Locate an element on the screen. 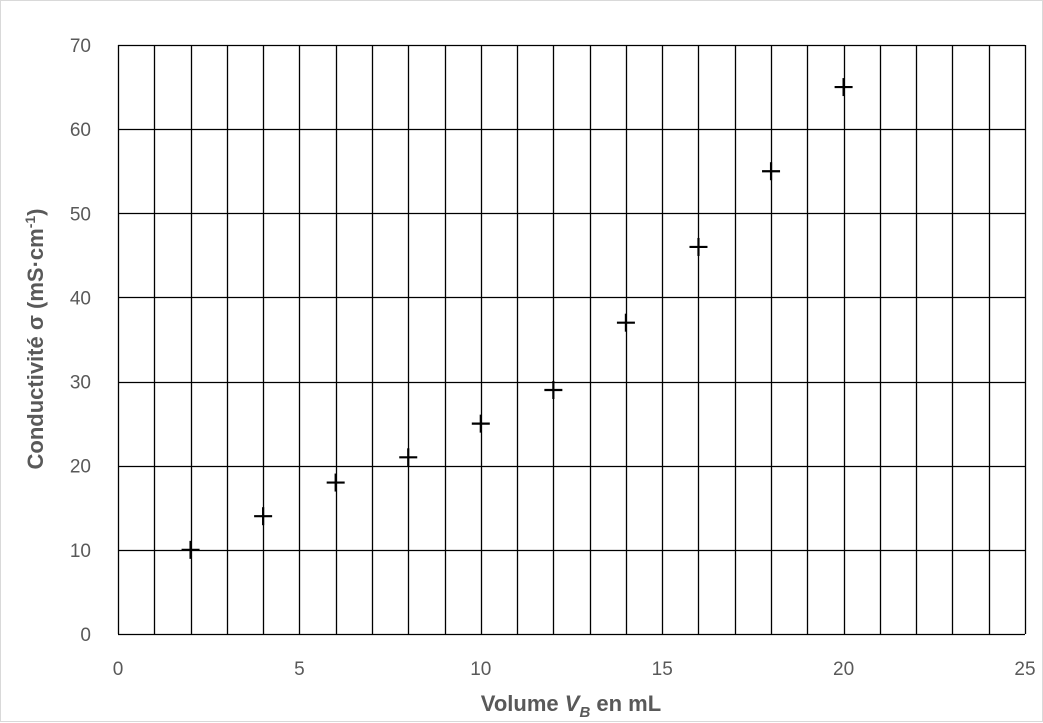 The image size is (1043, 723). x-tick-label: 0 is located at coordinates (118, 669).